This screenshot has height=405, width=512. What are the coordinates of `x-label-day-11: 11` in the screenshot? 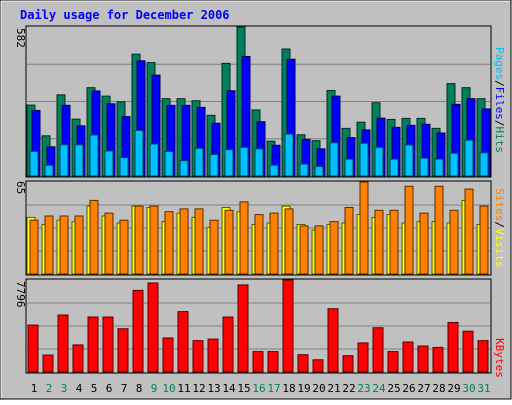 It's located at (183, 388).